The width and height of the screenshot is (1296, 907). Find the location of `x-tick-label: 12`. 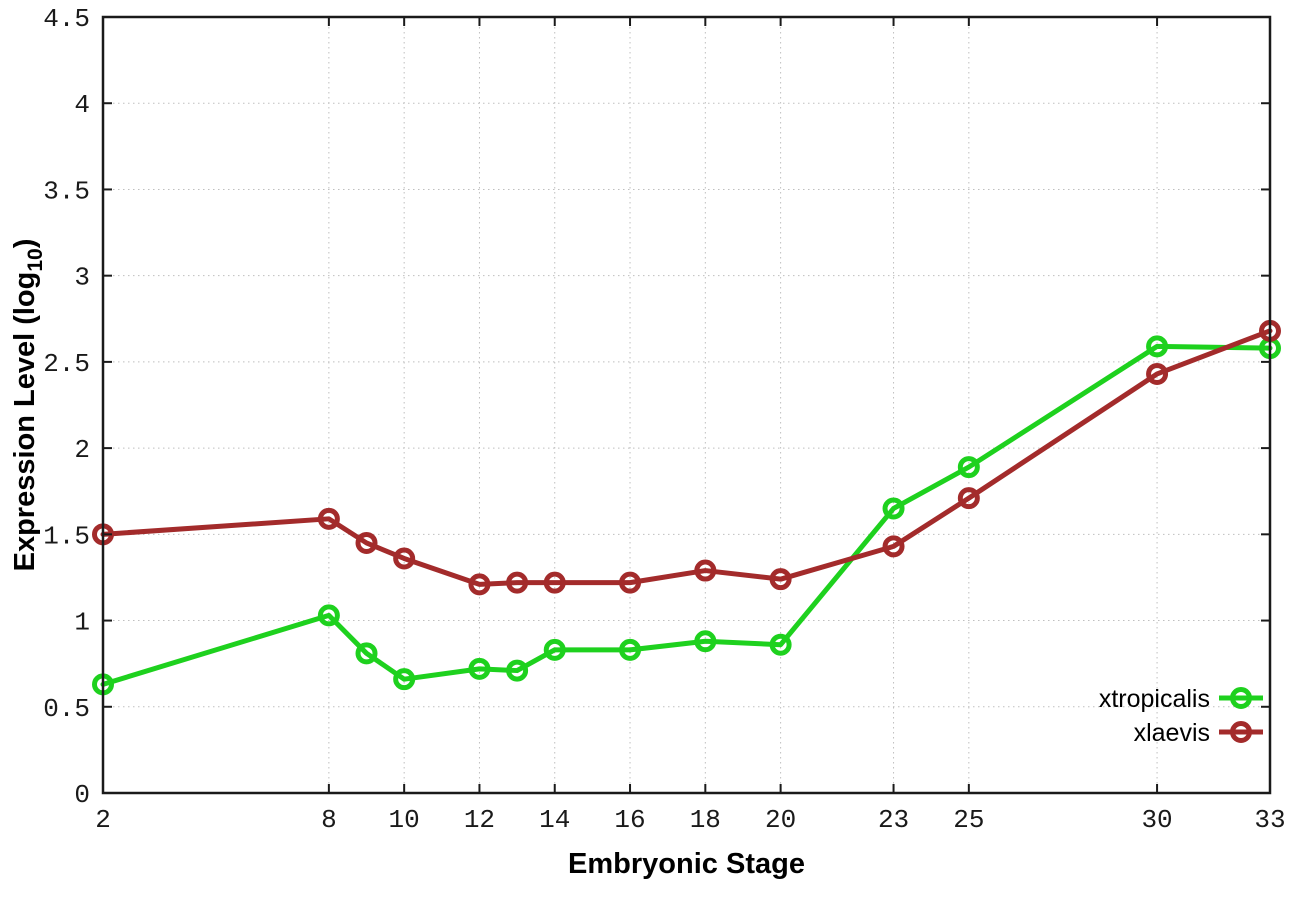

x-tick-label: 12 is located at coordinates (479, 820).